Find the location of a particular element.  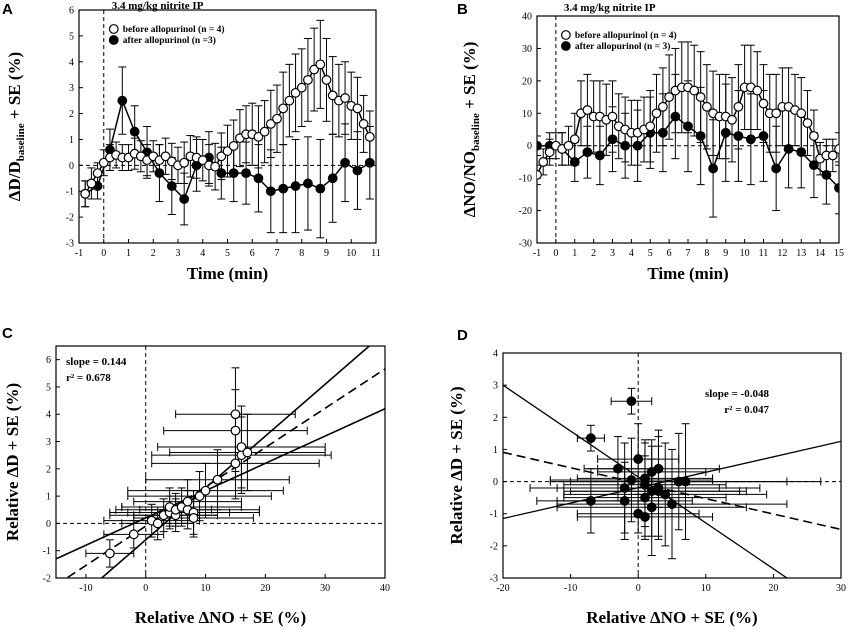

panel-b-xtick-label: 0 is located at coordinates (555, 253).